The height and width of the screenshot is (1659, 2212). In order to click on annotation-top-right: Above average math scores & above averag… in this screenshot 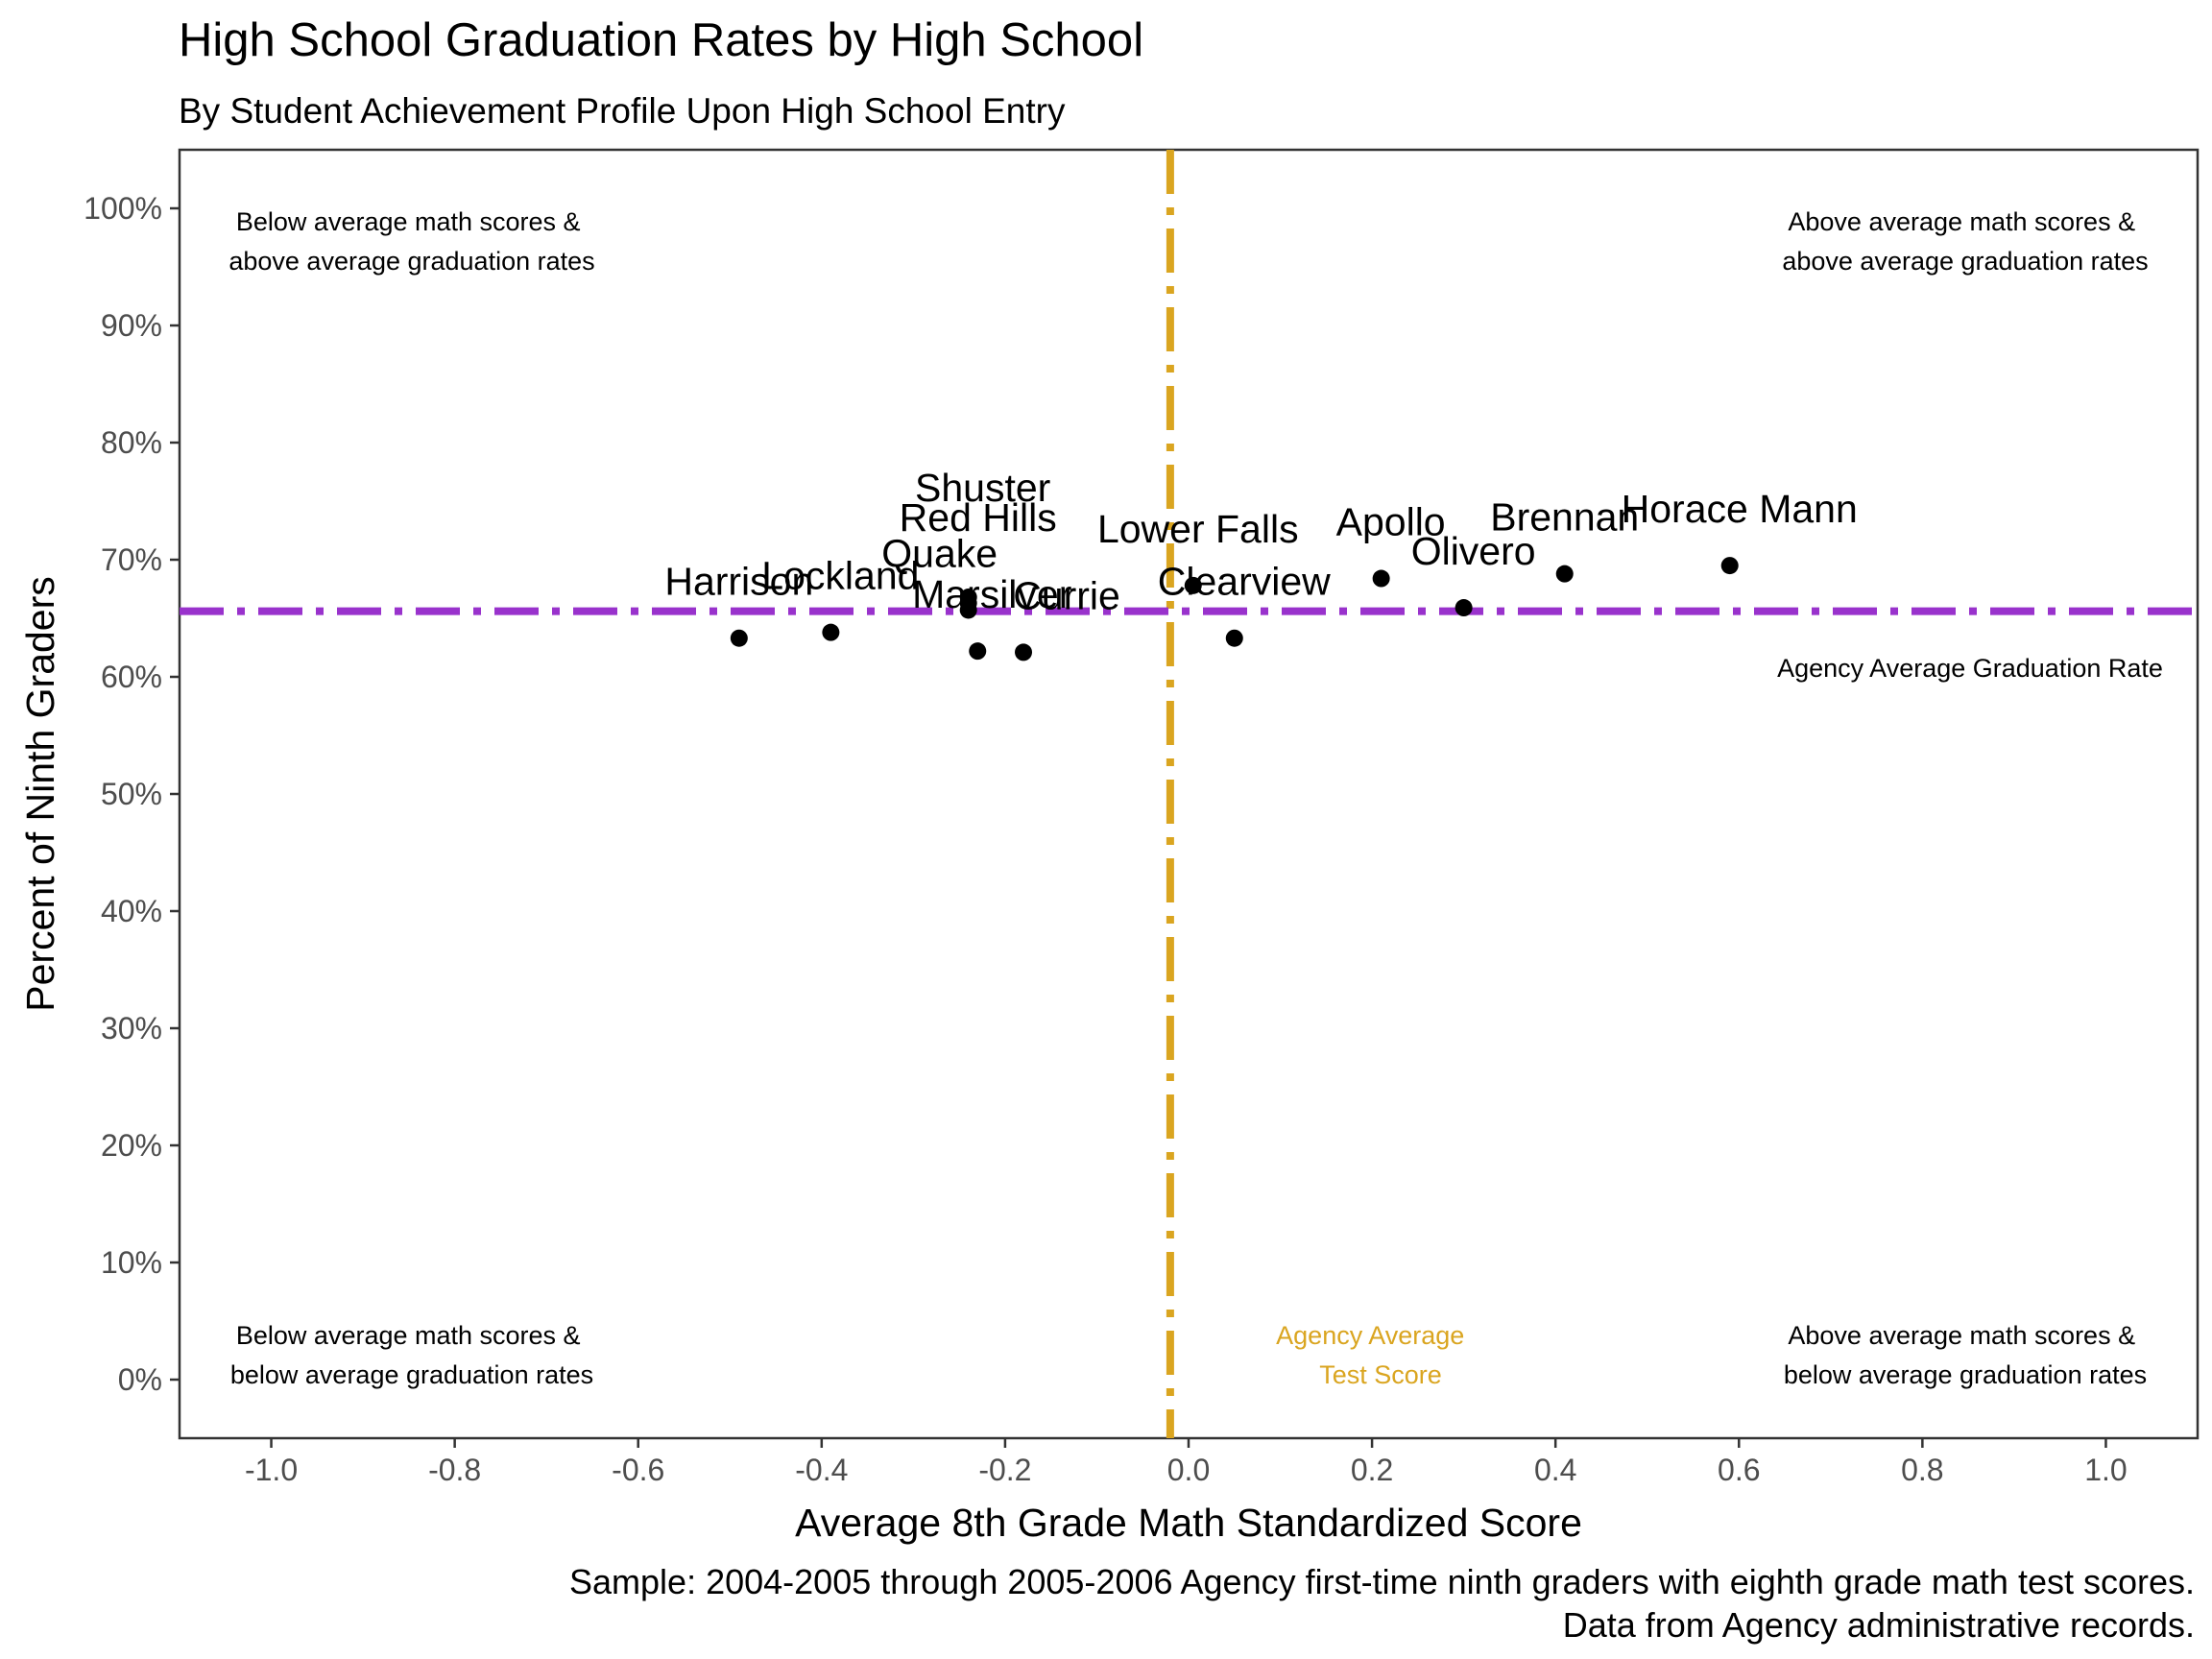, I will do `click(1965, 241)`.